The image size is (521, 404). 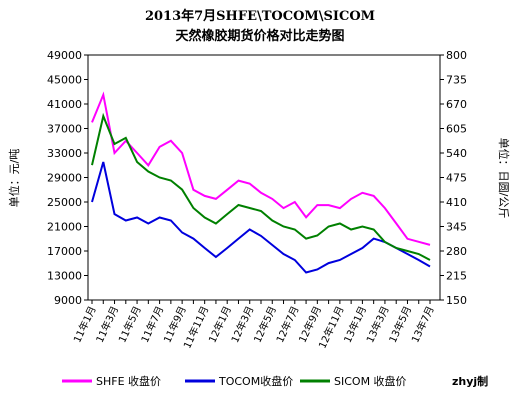 What do you see at coordinates (456, 202) in the screenshot?
I see `y2-tick-label: 410` at bounding box center [456, 202].